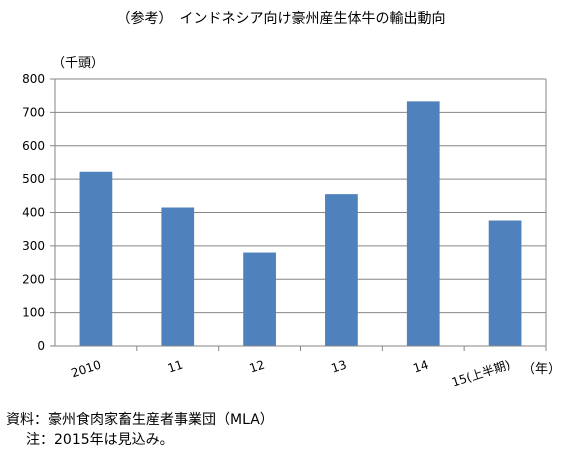 The width and height of the screenshot is (562, 455). What do you see at coordinates (33, 279) in the screenshot?
I see `y-tick-label: 200` at bounding box center [33, 279].